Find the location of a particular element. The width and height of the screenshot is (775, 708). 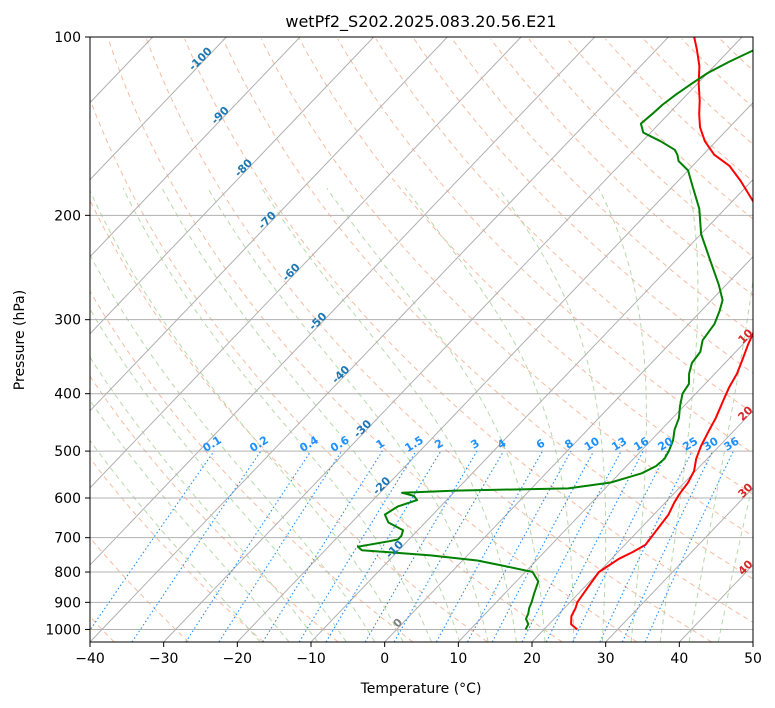

x-tick-label: 10 is located at coordinates (458, 659).